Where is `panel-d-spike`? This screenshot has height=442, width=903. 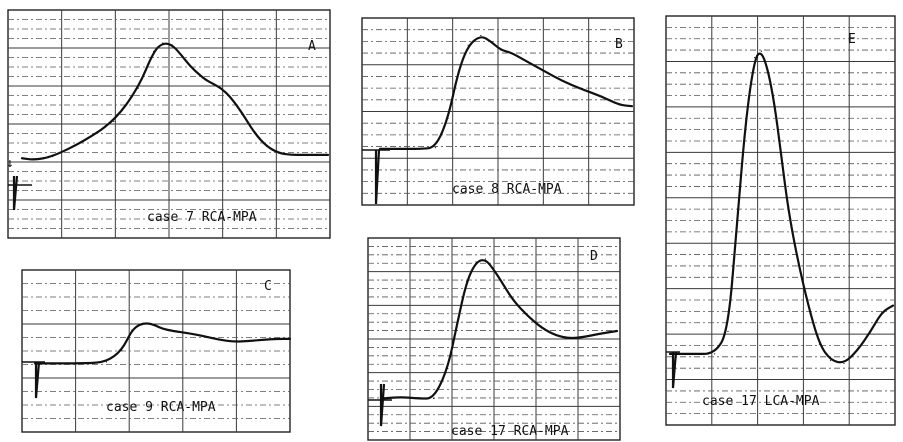 panel-d-spike is located at coordinates (382, 405).